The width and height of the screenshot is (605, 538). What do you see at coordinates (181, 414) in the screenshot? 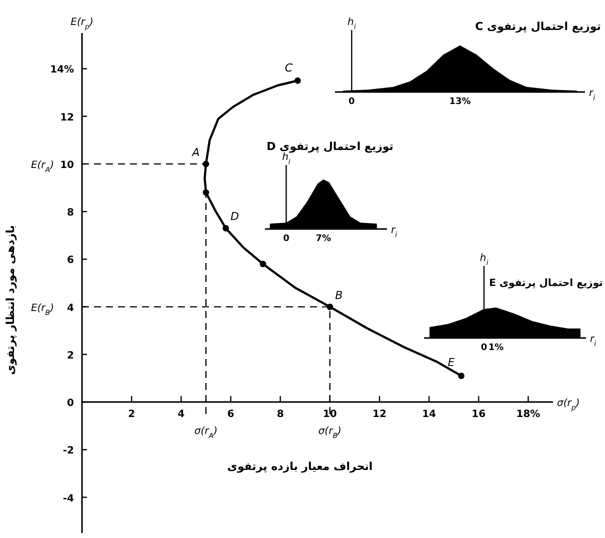
I see `x-tick-label: 4` at bounding box center [181, 414].